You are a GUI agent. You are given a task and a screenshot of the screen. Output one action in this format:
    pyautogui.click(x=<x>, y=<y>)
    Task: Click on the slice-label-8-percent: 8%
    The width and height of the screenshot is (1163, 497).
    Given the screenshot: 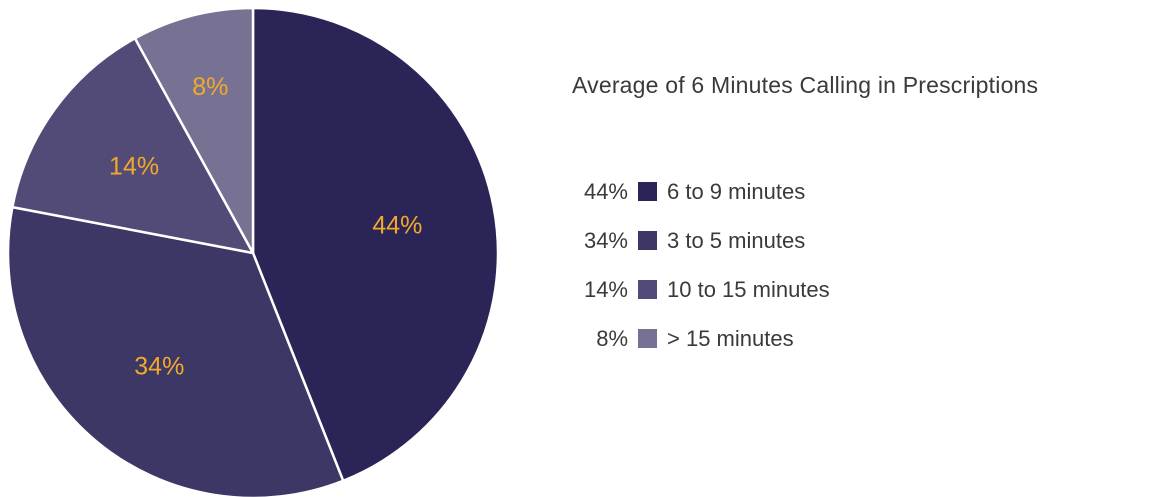 What is the action you would take?
    pyautogui.click(x=210, y=87)
    